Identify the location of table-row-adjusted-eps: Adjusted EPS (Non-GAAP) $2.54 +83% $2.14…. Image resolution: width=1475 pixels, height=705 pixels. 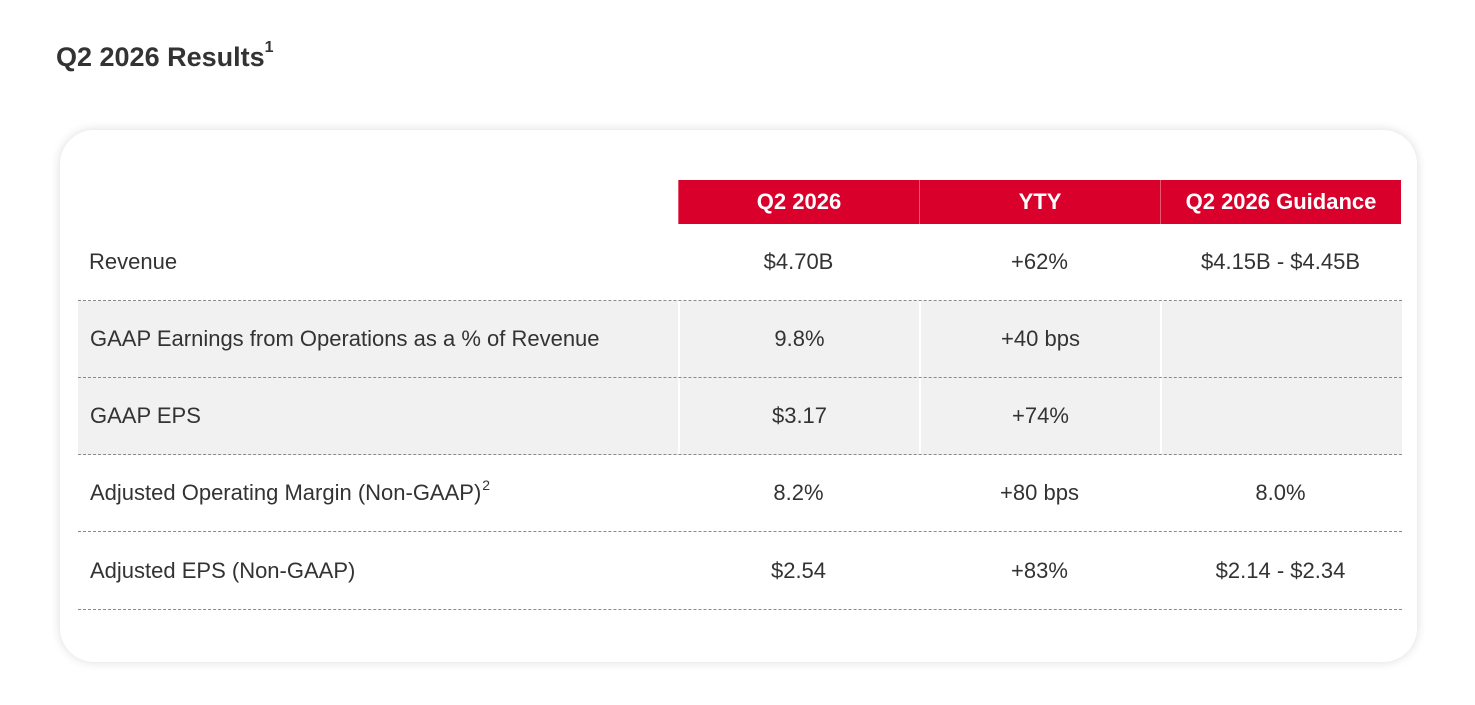
(740, 571).